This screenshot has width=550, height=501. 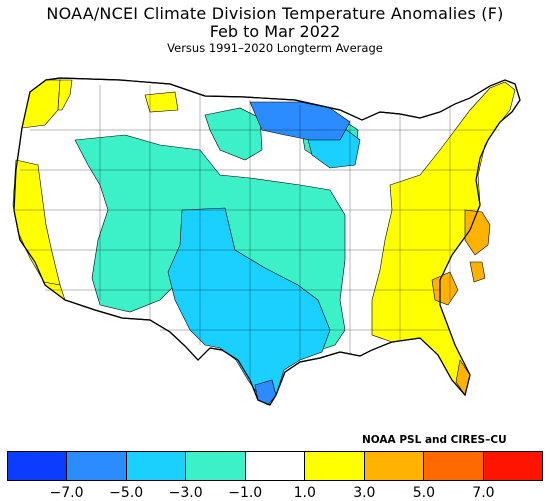 What do you see at coordinates (66, 493) in the screenshot?
I see `legend-tick-label: −7.0` at bounding box center [66, 493].